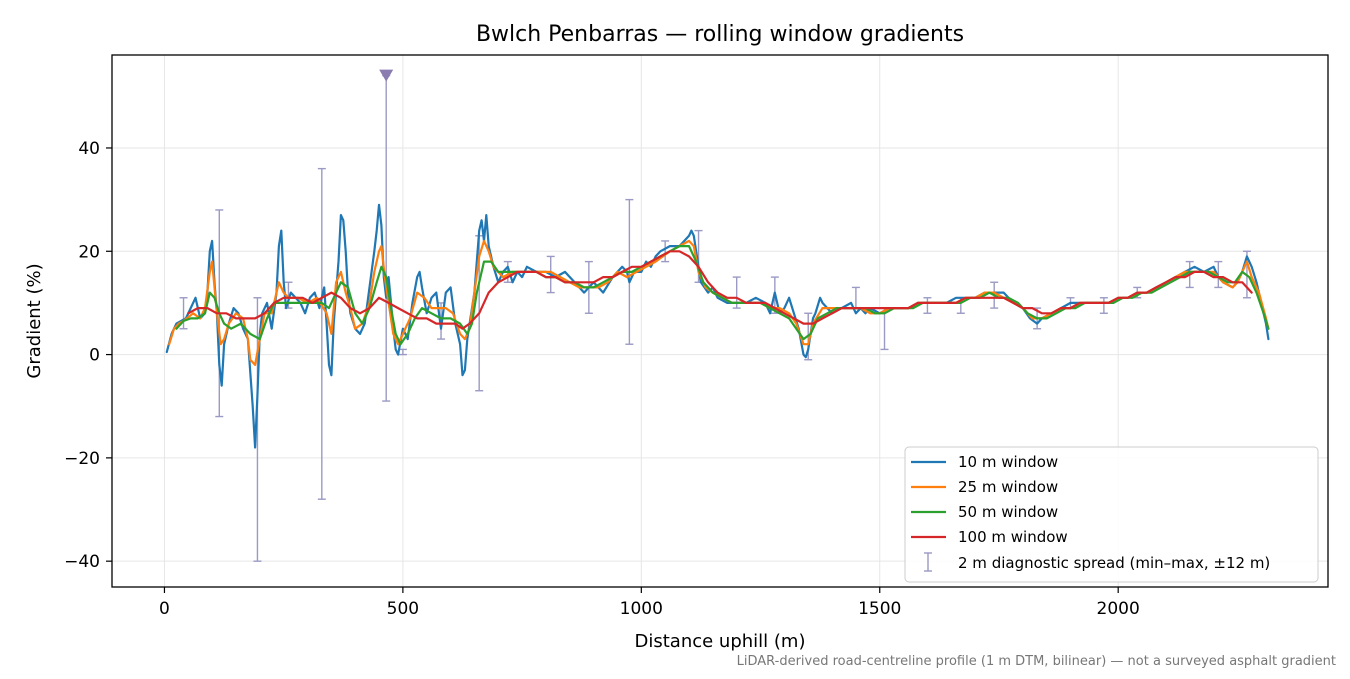 This screenshot has height=679, width=1350. Describe the element at coordinates (89, 149) in the screenshot. I see `y-tick-label-4: 40` at that location.